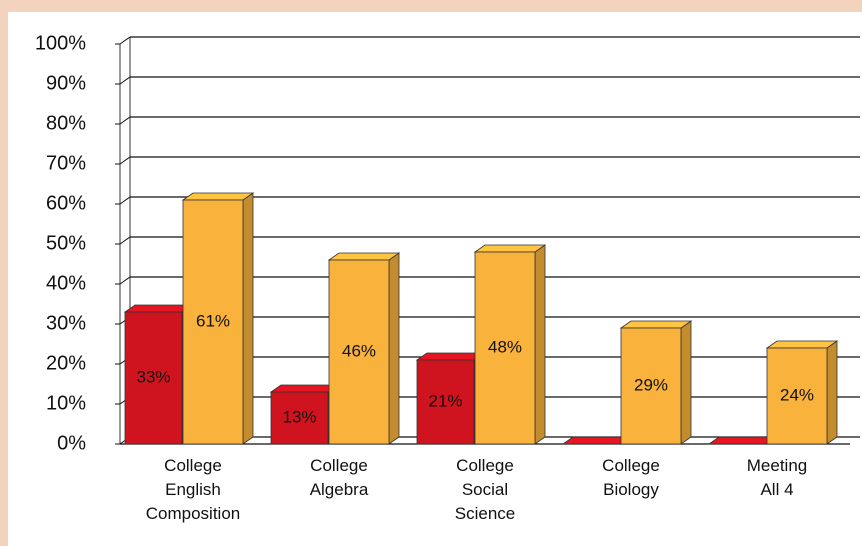 This screenshot has height=546, width=862. Describe the element at coordinates (631, 477) in the screenshot. I see `x-tick-label: College Biology` at that location.